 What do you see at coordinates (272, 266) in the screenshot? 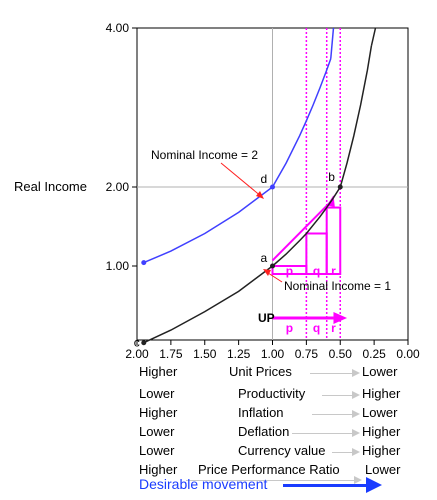
I see `point-a` at bounding box center [272, 266].